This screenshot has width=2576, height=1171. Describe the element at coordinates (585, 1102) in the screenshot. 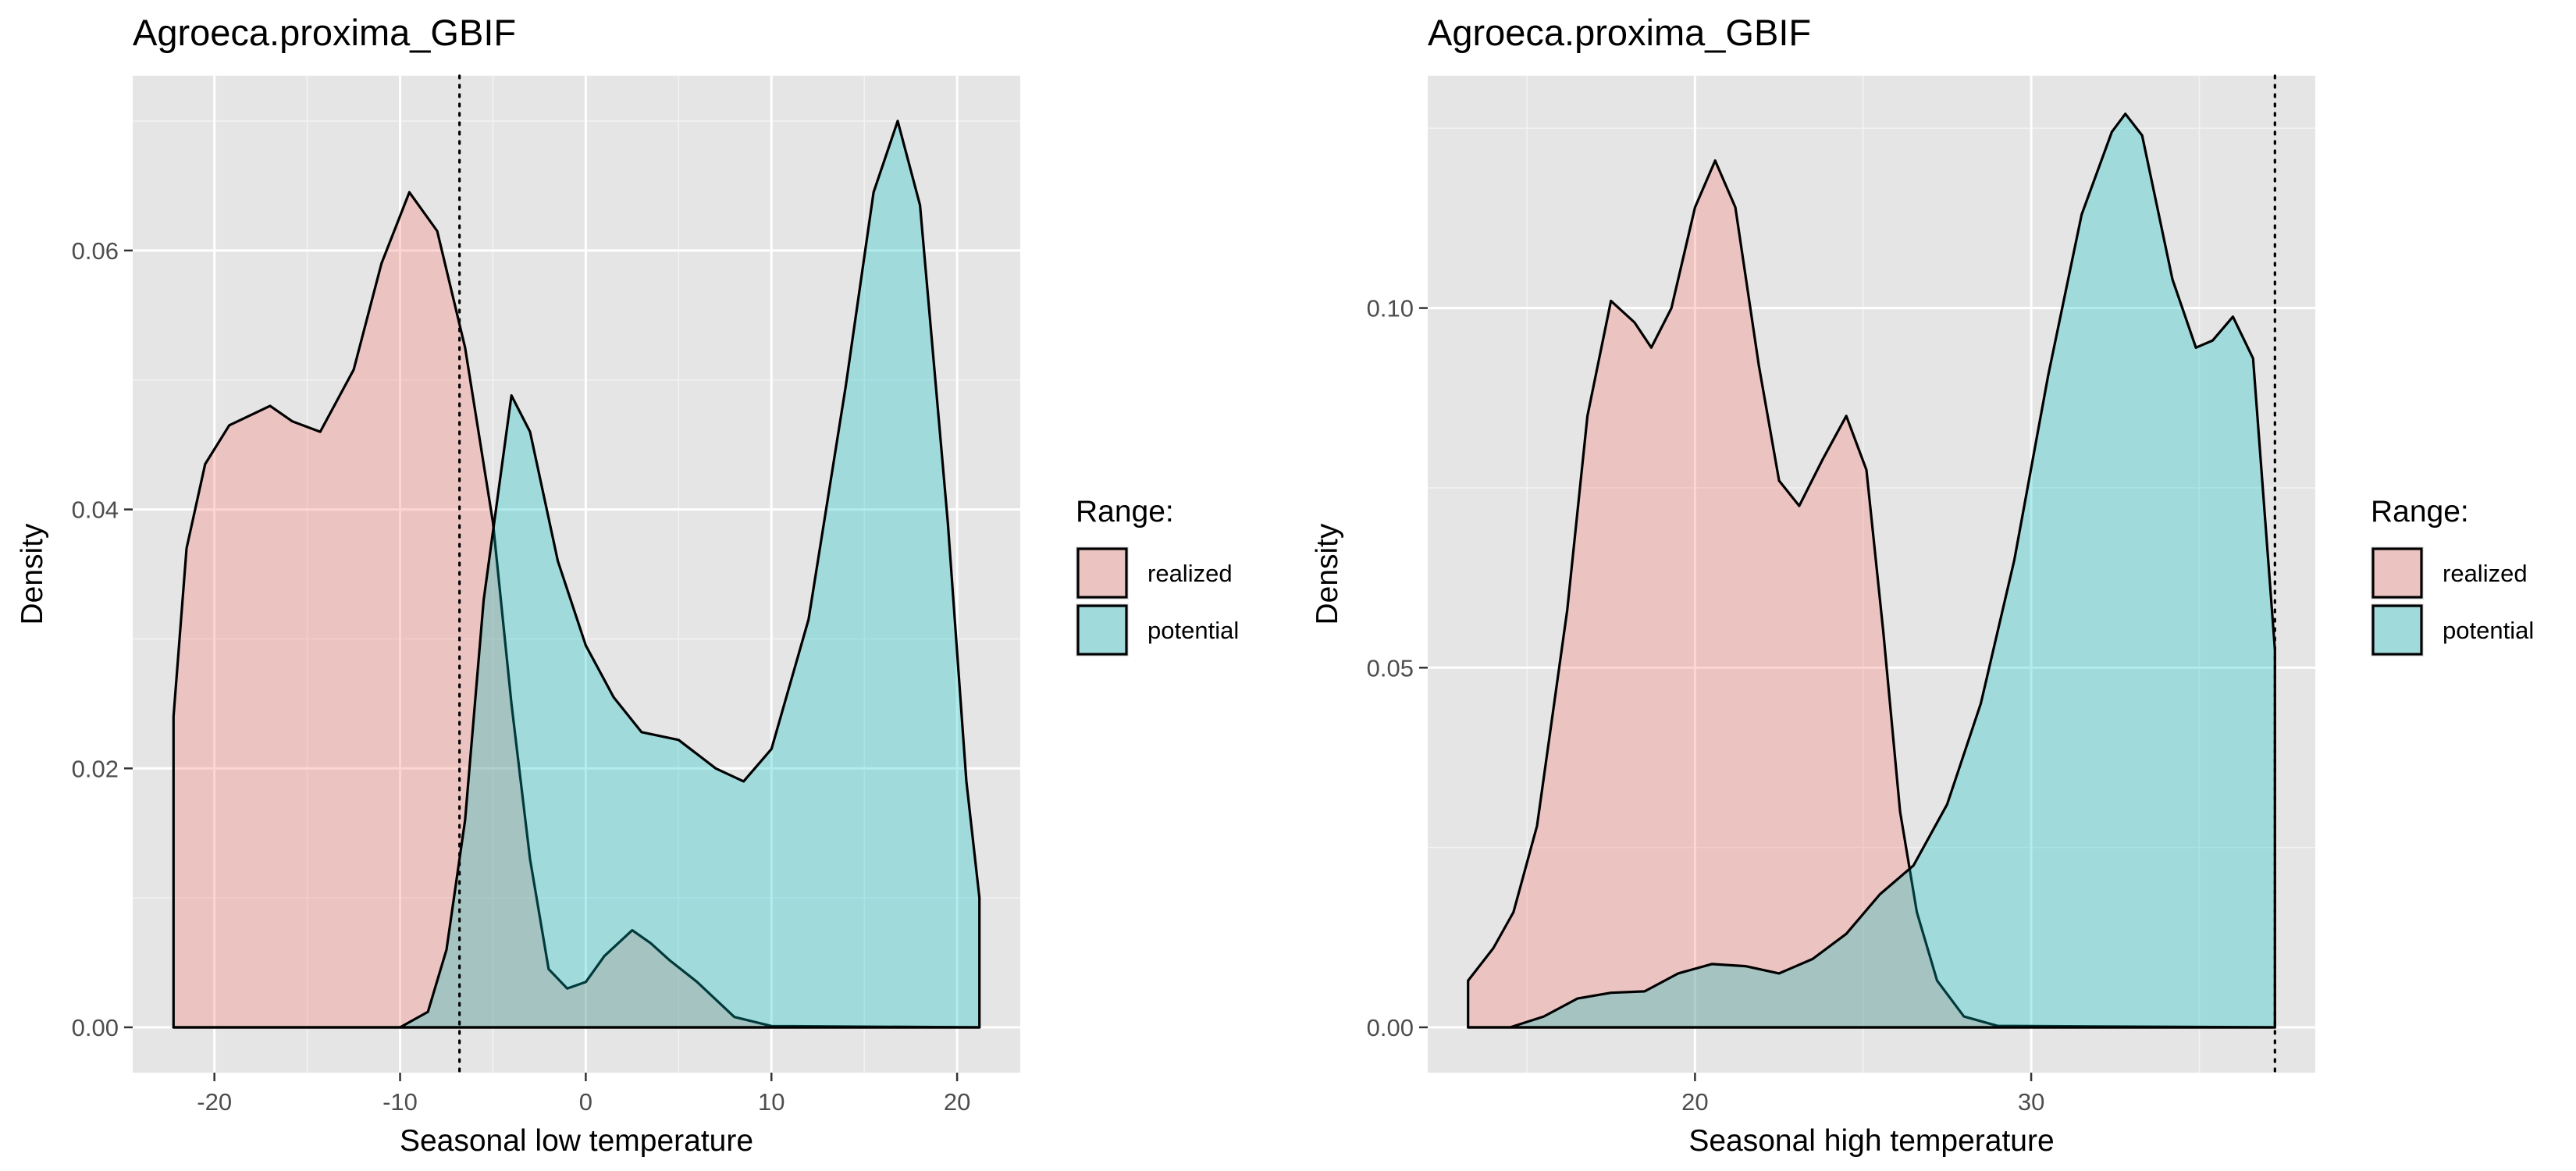

I see `x-tick-label: 0` at that location.